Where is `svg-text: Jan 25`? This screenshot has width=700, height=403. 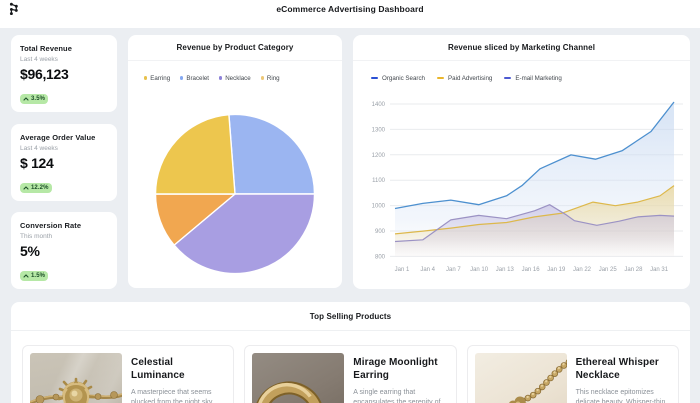 svg-text: Jan 25 is located at coordinates (608, 270).